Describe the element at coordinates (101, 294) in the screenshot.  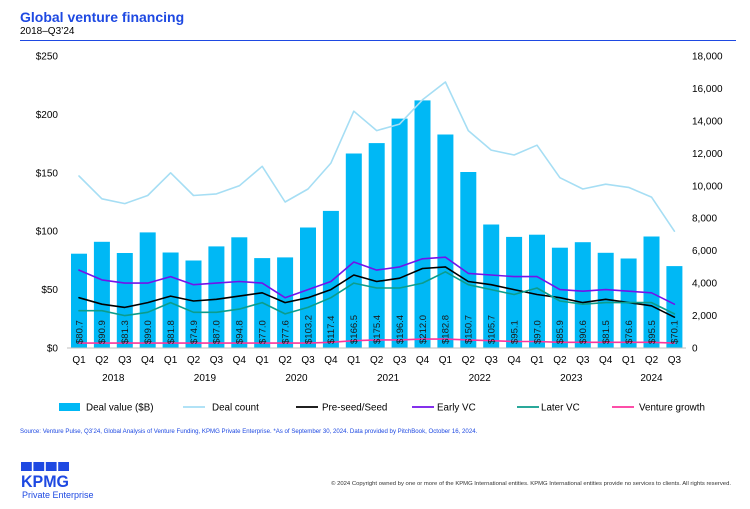
I see `bar-deal-value-b-q2-2018` at that location.